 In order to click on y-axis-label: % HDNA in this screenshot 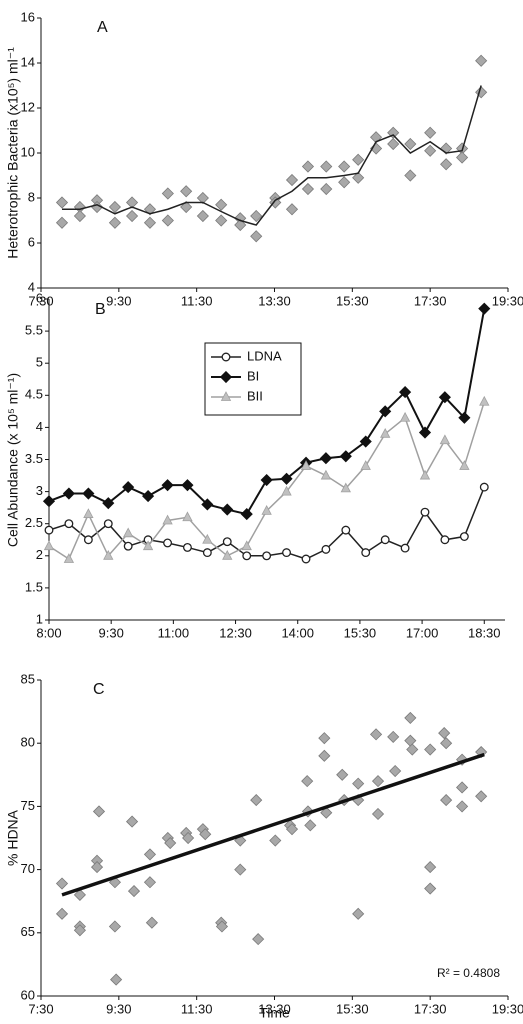, I will do `click(13, 837)`.